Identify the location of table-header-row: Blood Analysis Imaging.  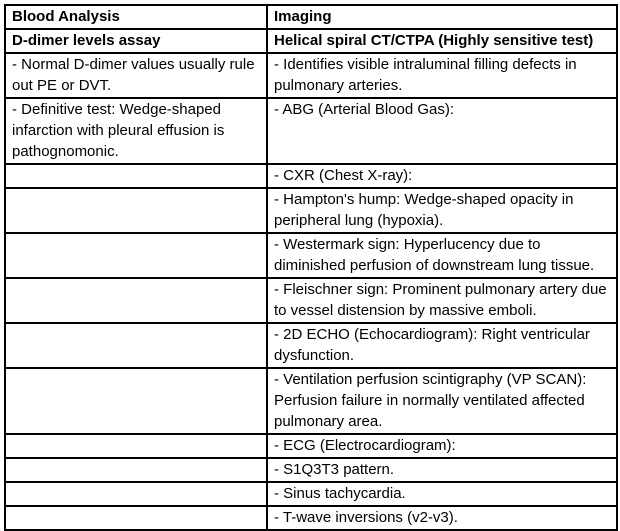
(311, 17).